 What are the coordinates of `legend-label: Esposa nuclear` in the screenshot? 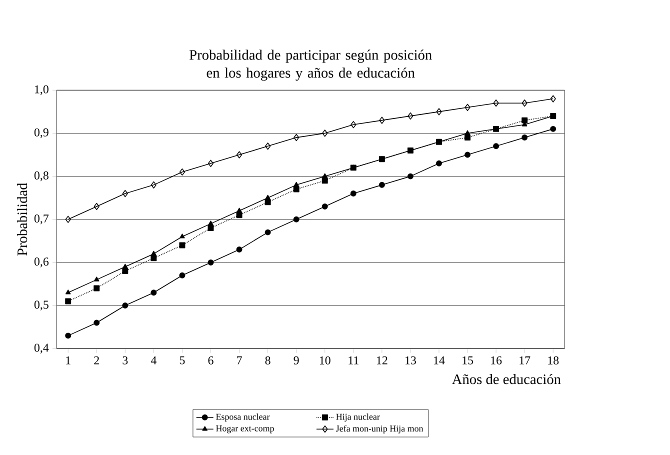 It's located at (243, 418).